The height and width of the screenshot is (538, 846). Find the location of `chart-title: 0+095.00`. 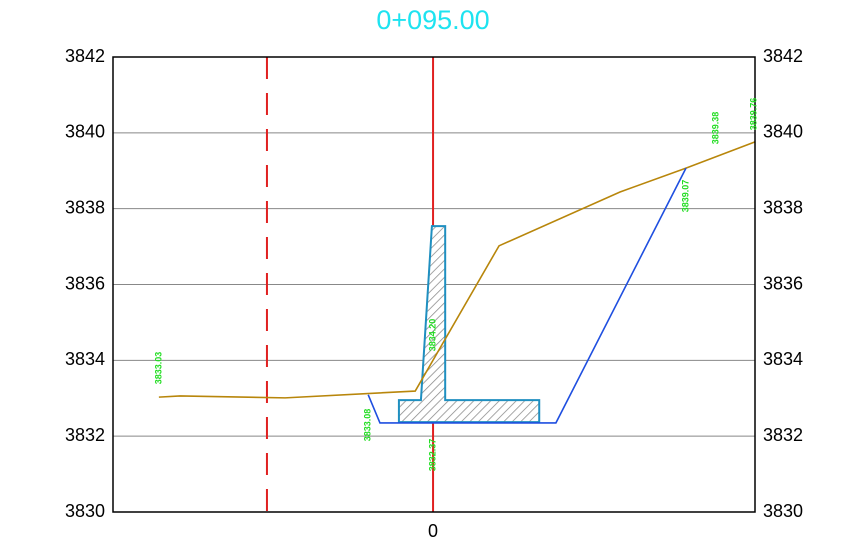

chart-title: 0+095.00 is located at coordinates (432, 20).